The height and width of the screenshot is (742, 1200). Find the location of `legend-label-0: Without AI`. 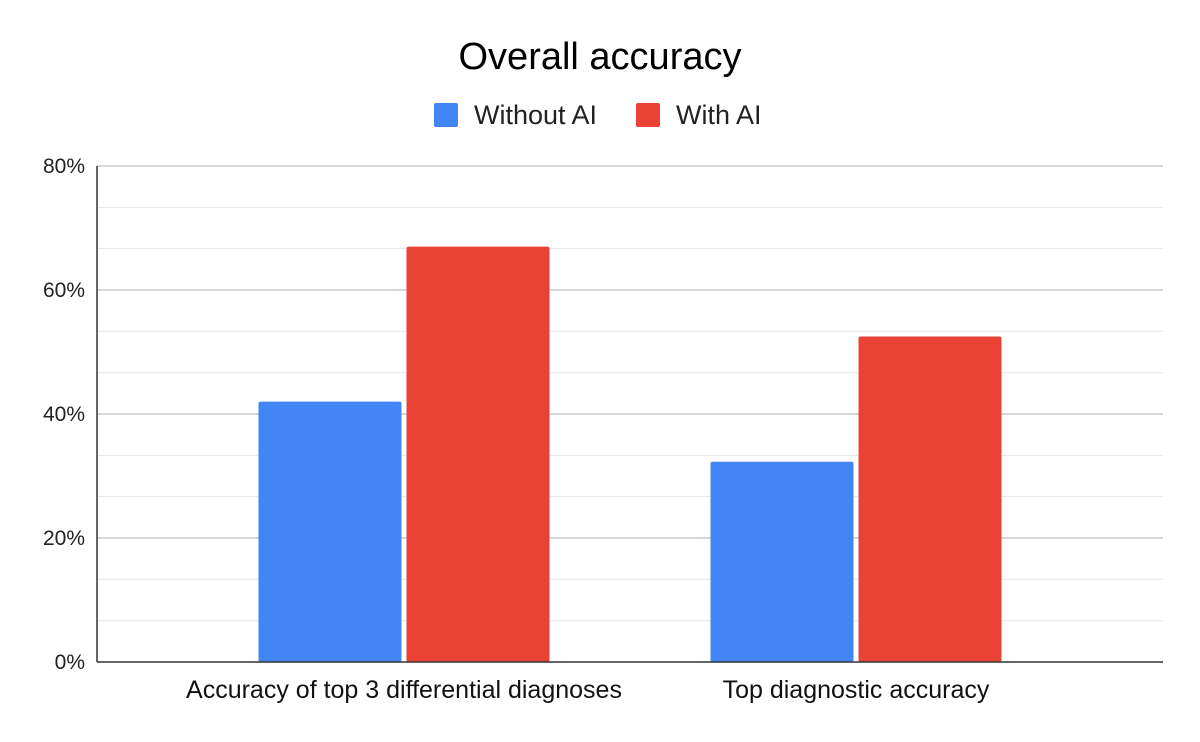

legend-label-0: Without AI is located at coordinates (535, 115).